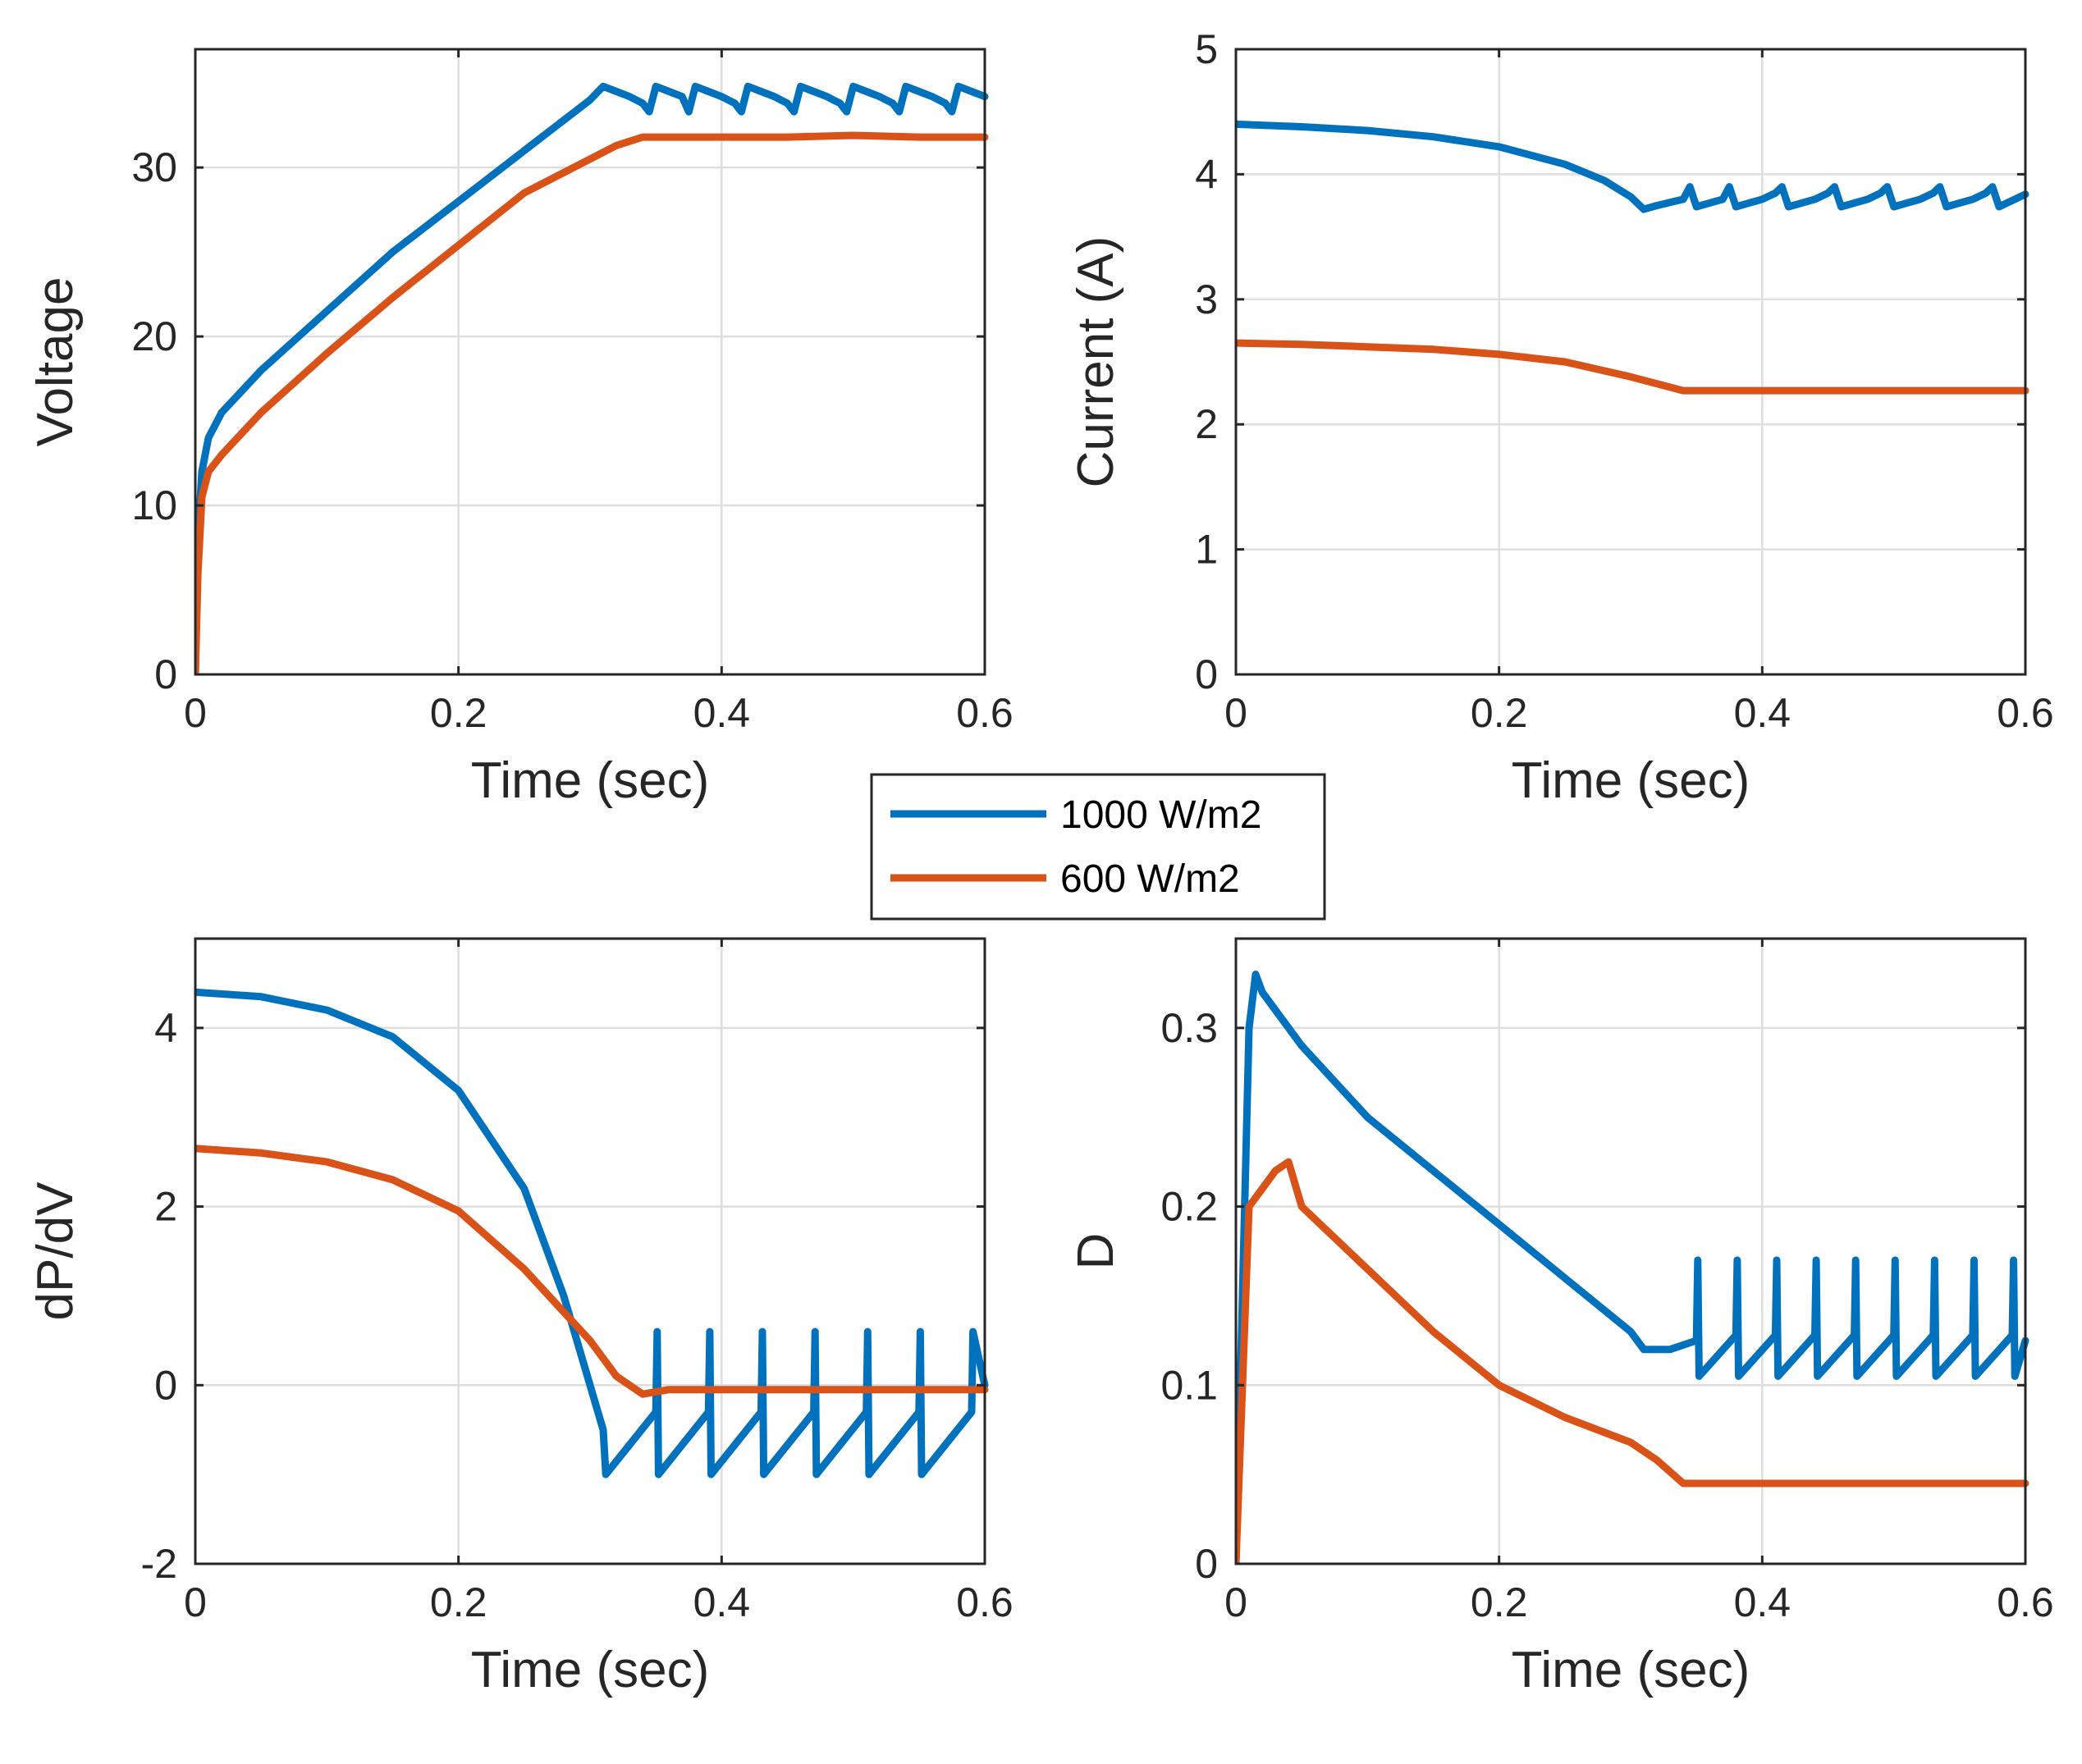 Image resolution: width=2082 pixels, height=1764 pixels. Describe the element at coordinates (590, 780) in the screenshot. I see `voltage-xlabel: Time (sec)` at that location.